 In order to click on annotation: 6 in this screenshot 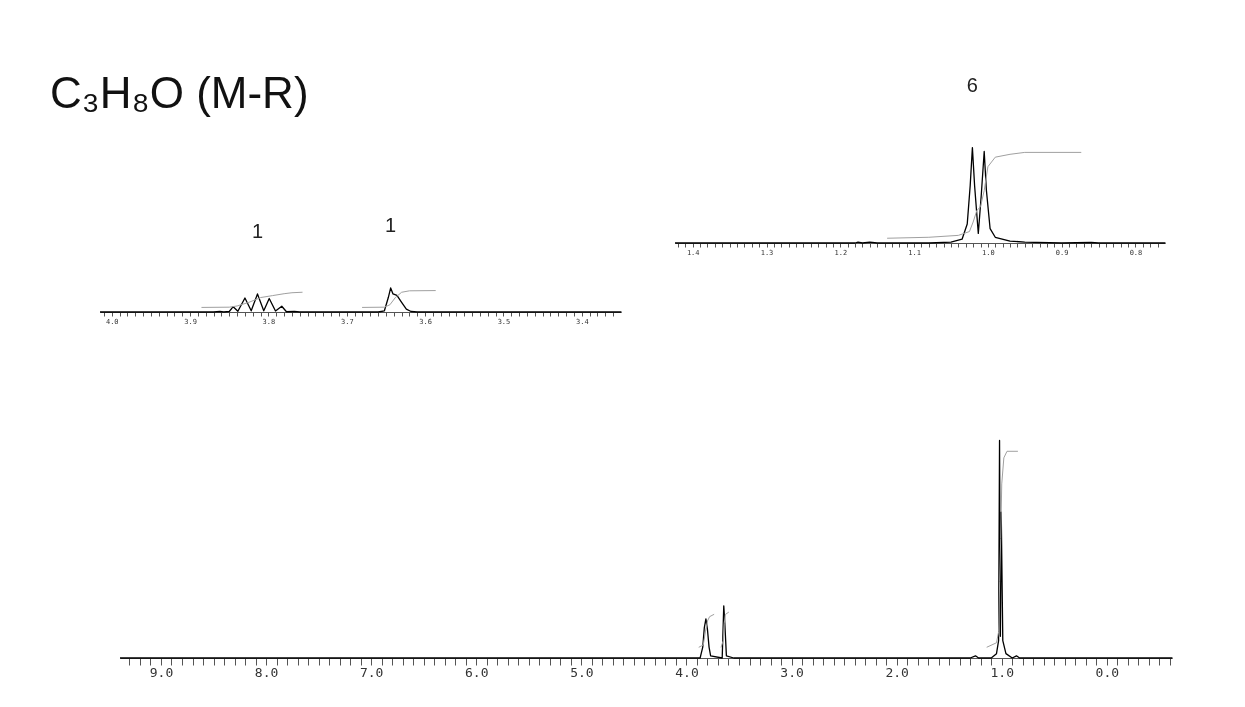, I will do `click(972, 84)`.